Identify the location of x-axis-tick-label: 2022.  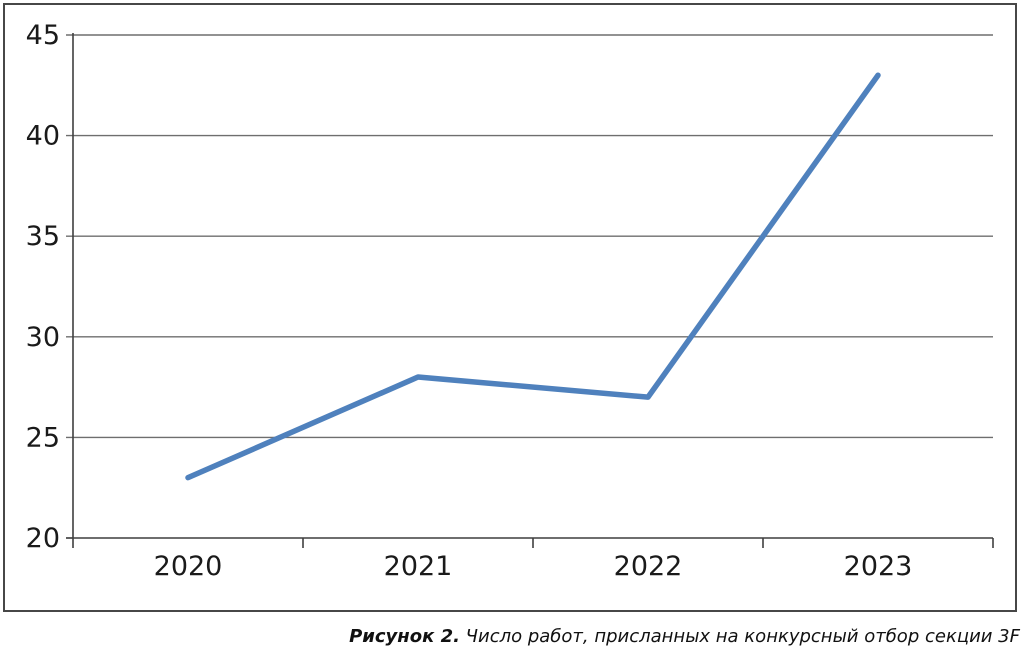
(648, 566).